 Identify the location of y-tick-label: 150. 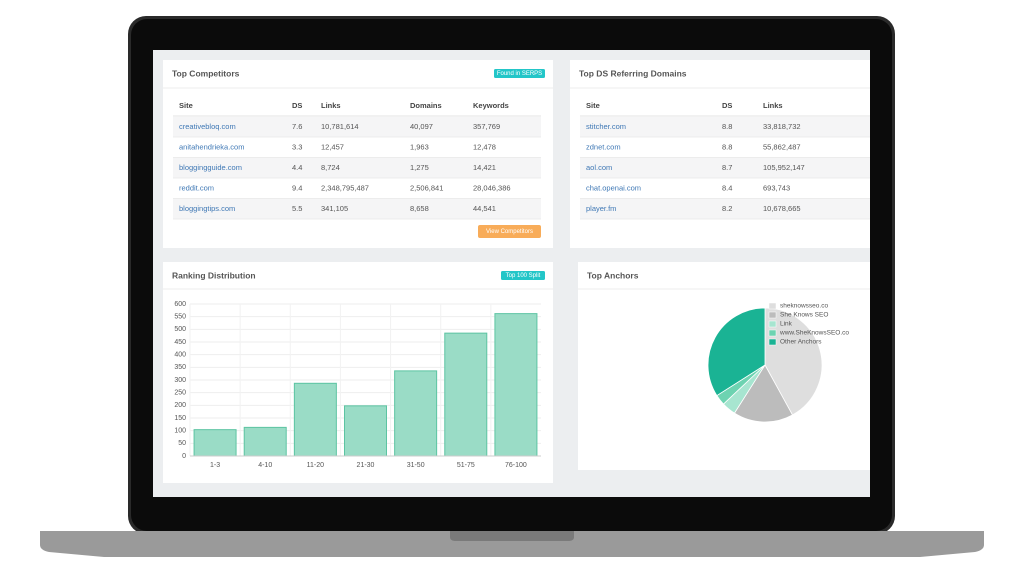
(180, 418).